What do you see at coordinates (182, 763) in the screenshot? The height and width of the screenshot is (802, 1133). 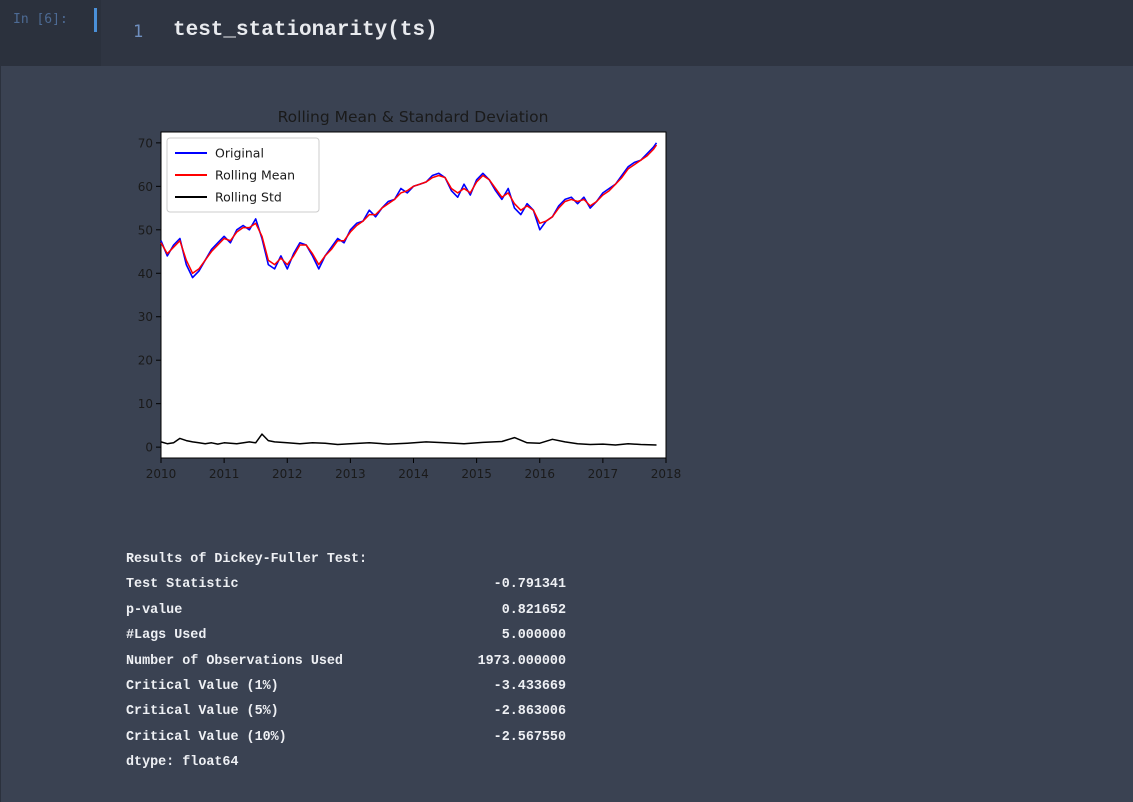 I see `df-dtype-text: dtype: float64` at bounding box center [182, 763].